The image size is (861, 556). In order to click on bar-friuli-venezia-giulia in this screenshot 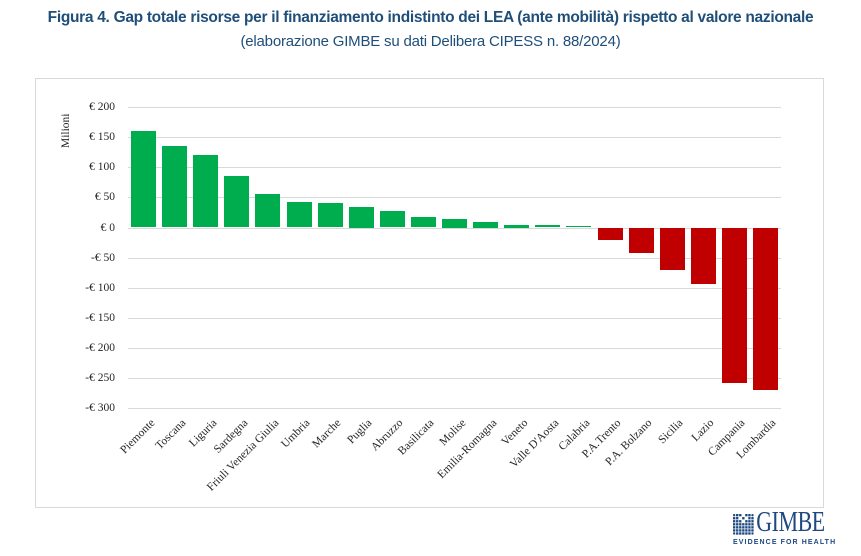, I will do `click(268, 211)`.